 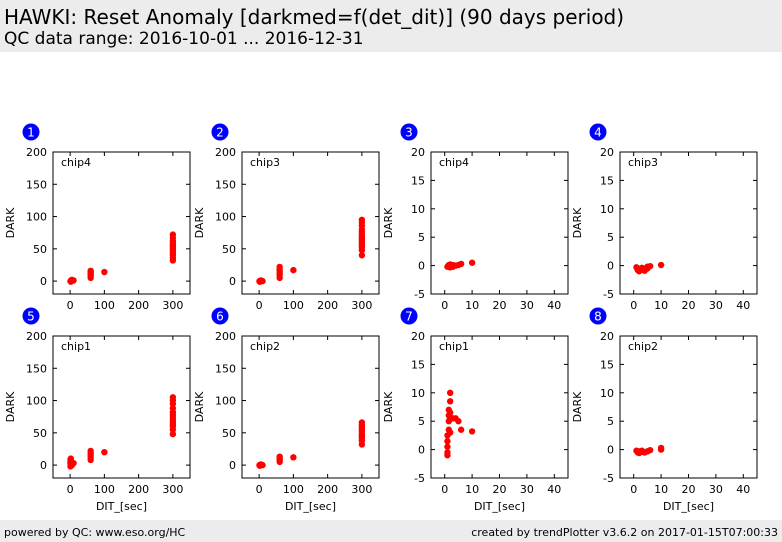 I want to click on plot-annotation: chip2, so click(x=265, y=346).